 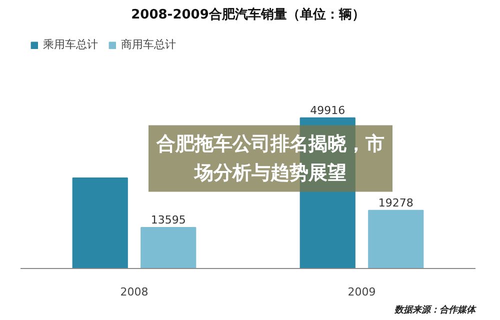 I want to click on data-label: 19278, so click(x=396, y=203).